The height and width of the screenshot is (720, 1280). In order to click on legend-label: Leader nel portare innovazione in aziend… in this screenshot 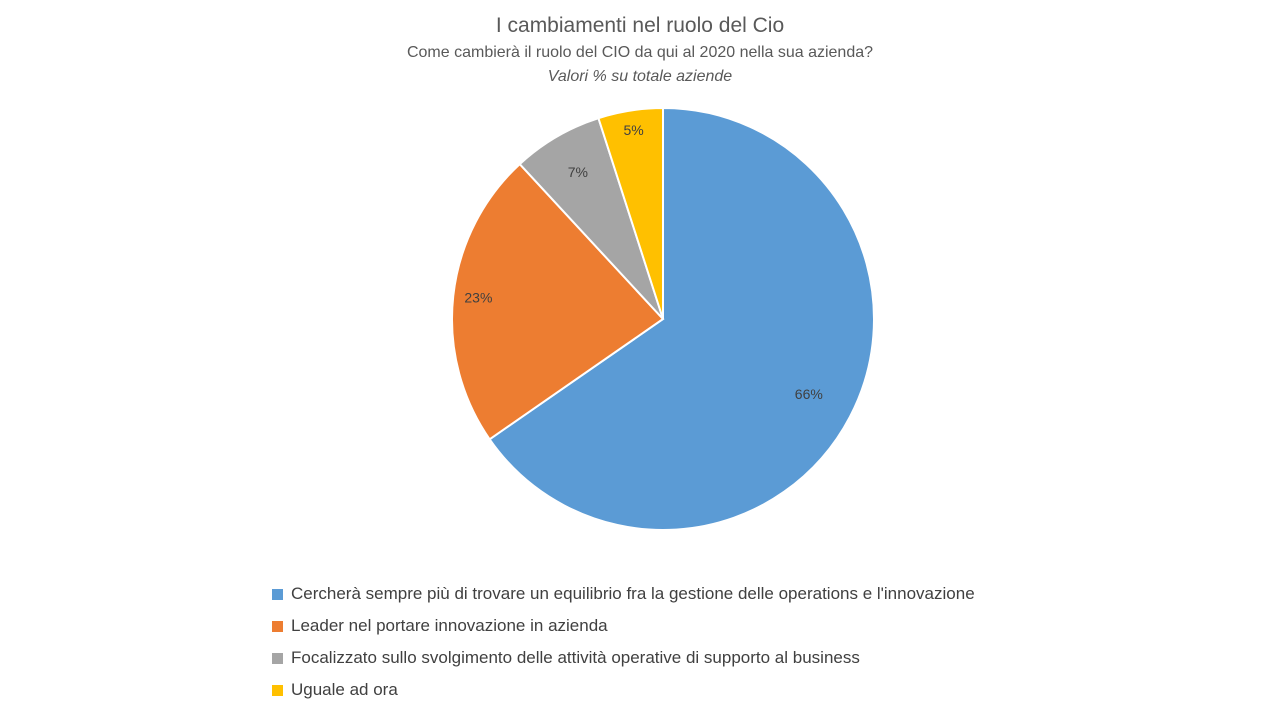, I will do `click(449, 625)`.